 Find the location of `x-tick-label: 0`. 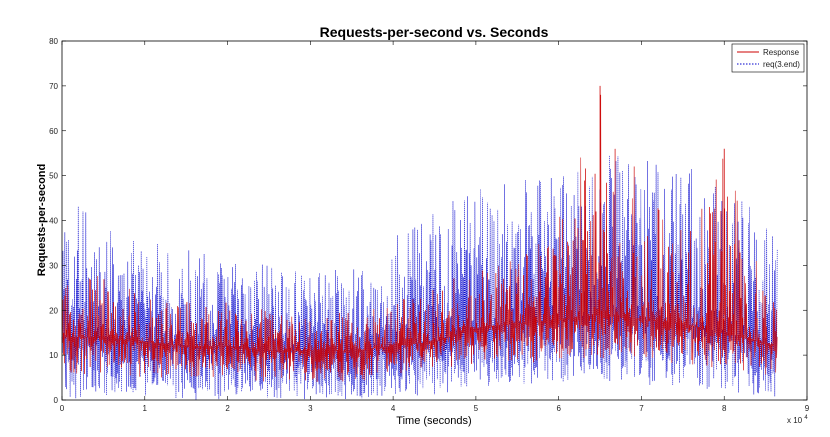

x-tick-label: 0 is located at coordinates (62, 408).